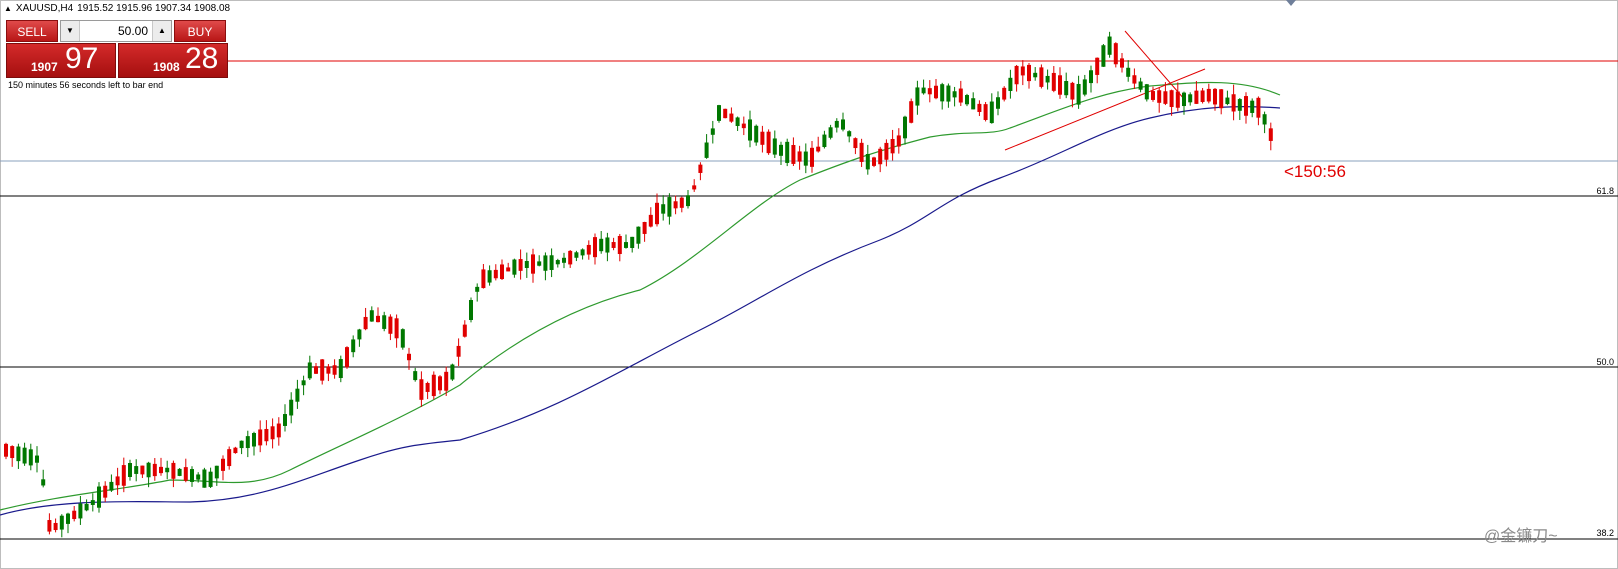 The width and height of the screenshot is (1618, 569). I want to click on lot-decrease-icon: ▼, so click(70, 31).